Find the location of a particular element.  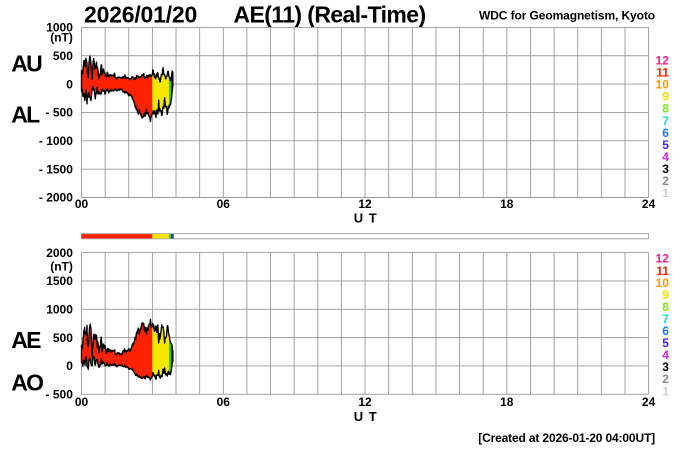

svg-text: - 1000 is located at coordinates (56, 141).